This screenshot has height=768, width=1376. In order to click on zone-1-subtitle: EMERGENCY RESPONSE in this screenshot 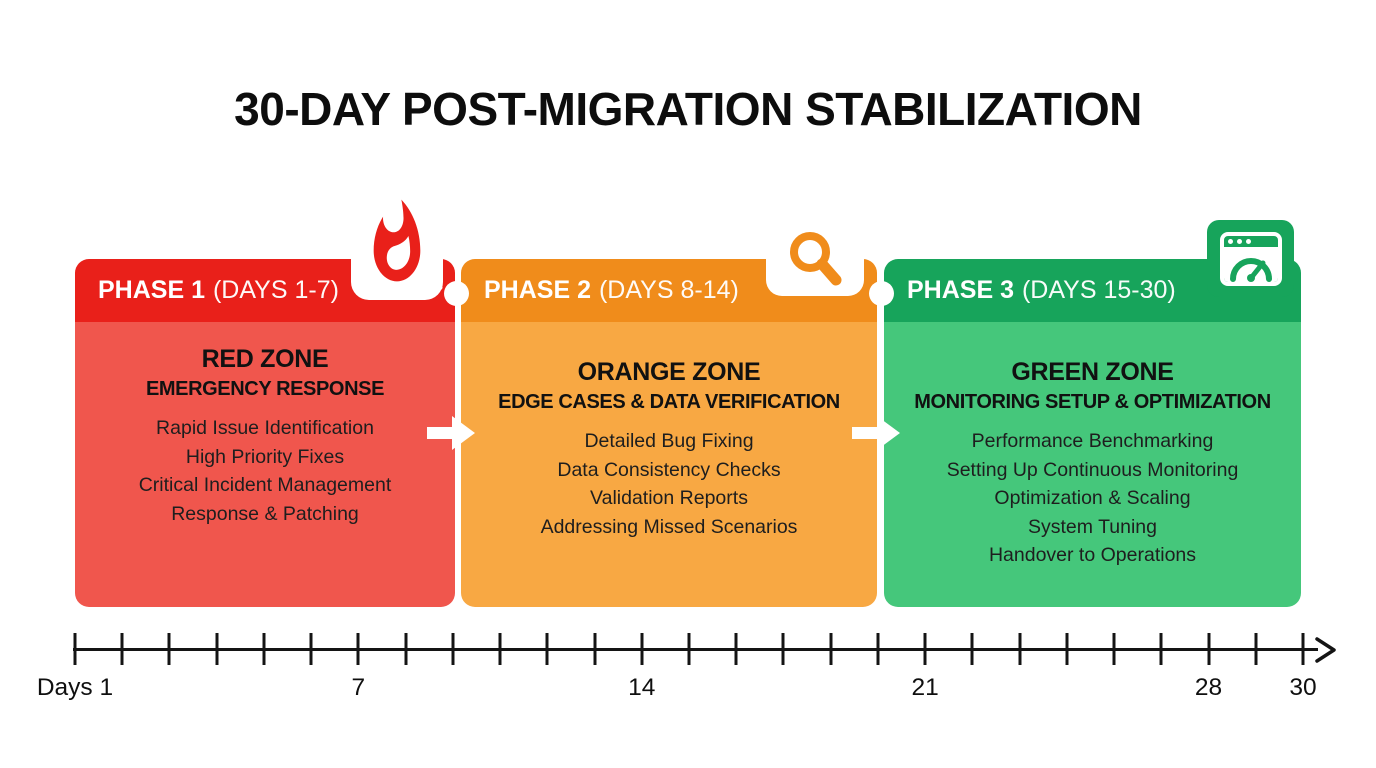, I will do `click(265, 389)`.